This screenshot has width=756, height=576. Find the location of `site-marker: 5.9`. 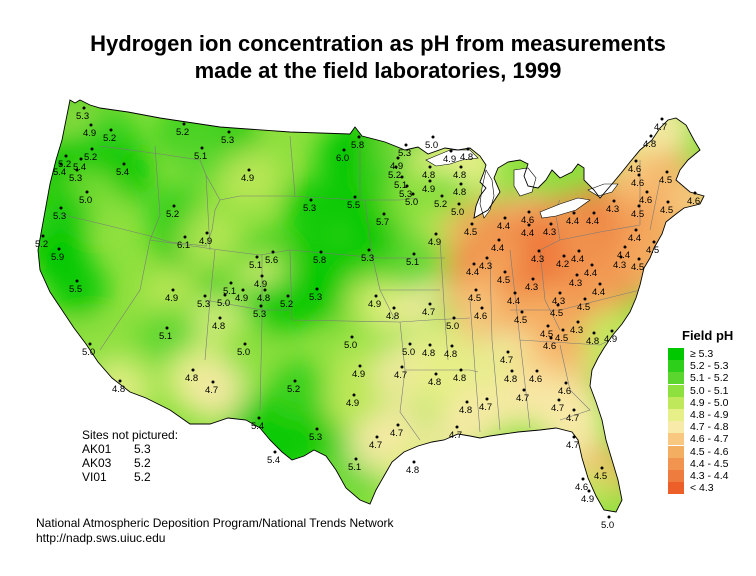

site-marker: 5.9 is located at coordinates (57, 255).